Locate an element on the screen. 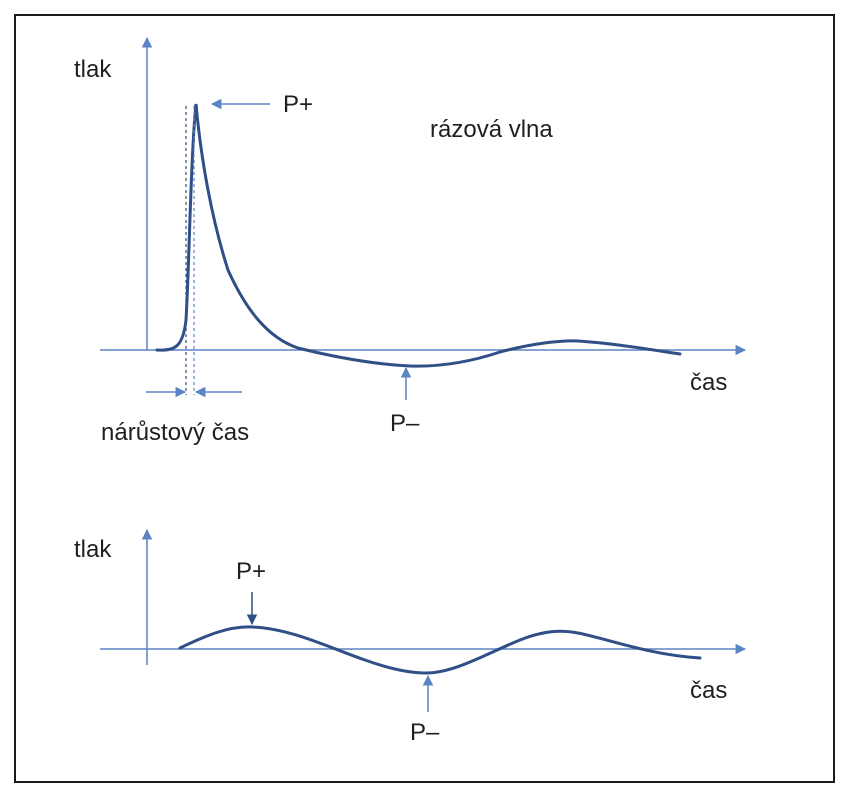  bottom-peak-label: P+ is located at coordinates (251, 571).